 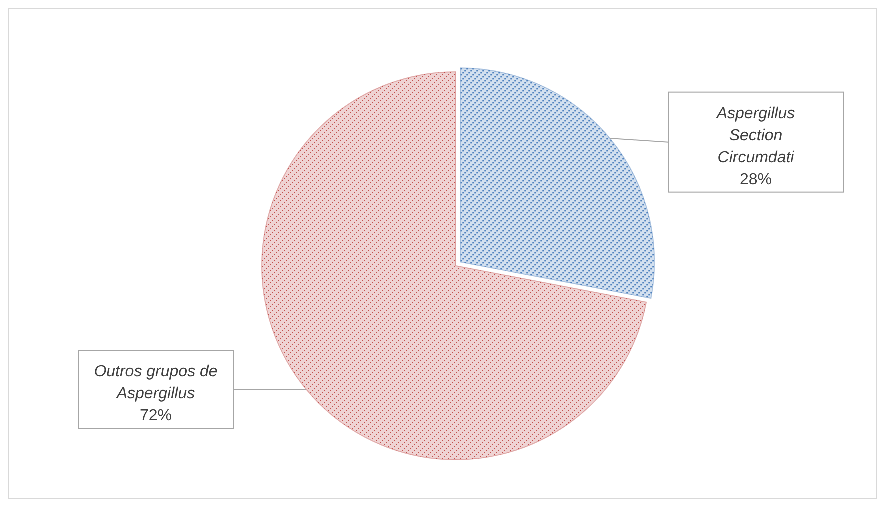 What do you see at coordinates (756, 135) in the screenshot?
I see `slice-label: Aspergillus Section Circumdati` at bounding box center [756, 135].